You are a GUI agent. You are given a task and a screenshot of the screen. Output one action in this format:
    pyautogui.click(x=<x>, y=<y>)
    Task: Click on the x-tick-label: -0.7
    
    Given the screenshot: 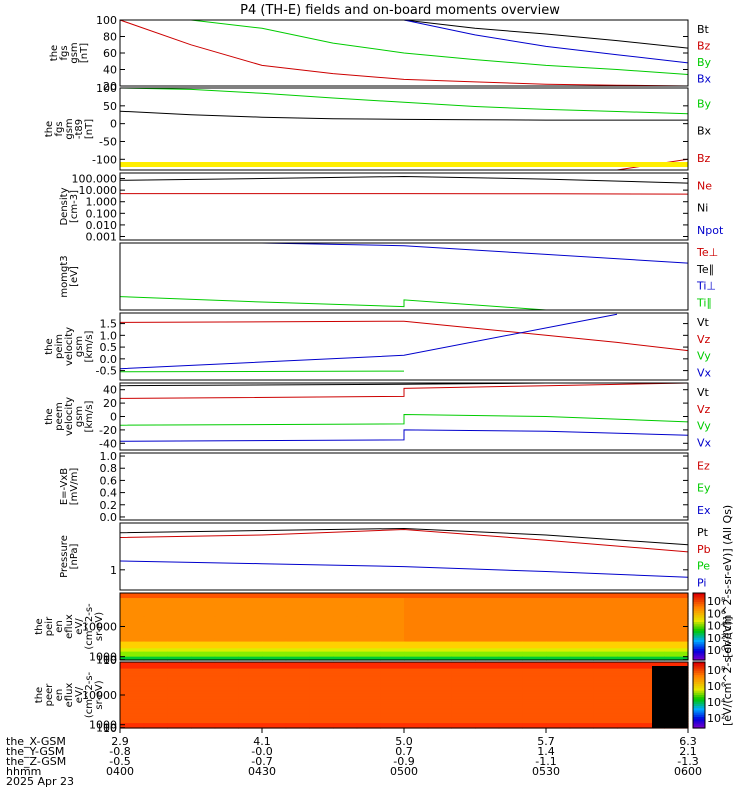 What is the action you would take?
    pyautogui.click(x=261, y=761)
    